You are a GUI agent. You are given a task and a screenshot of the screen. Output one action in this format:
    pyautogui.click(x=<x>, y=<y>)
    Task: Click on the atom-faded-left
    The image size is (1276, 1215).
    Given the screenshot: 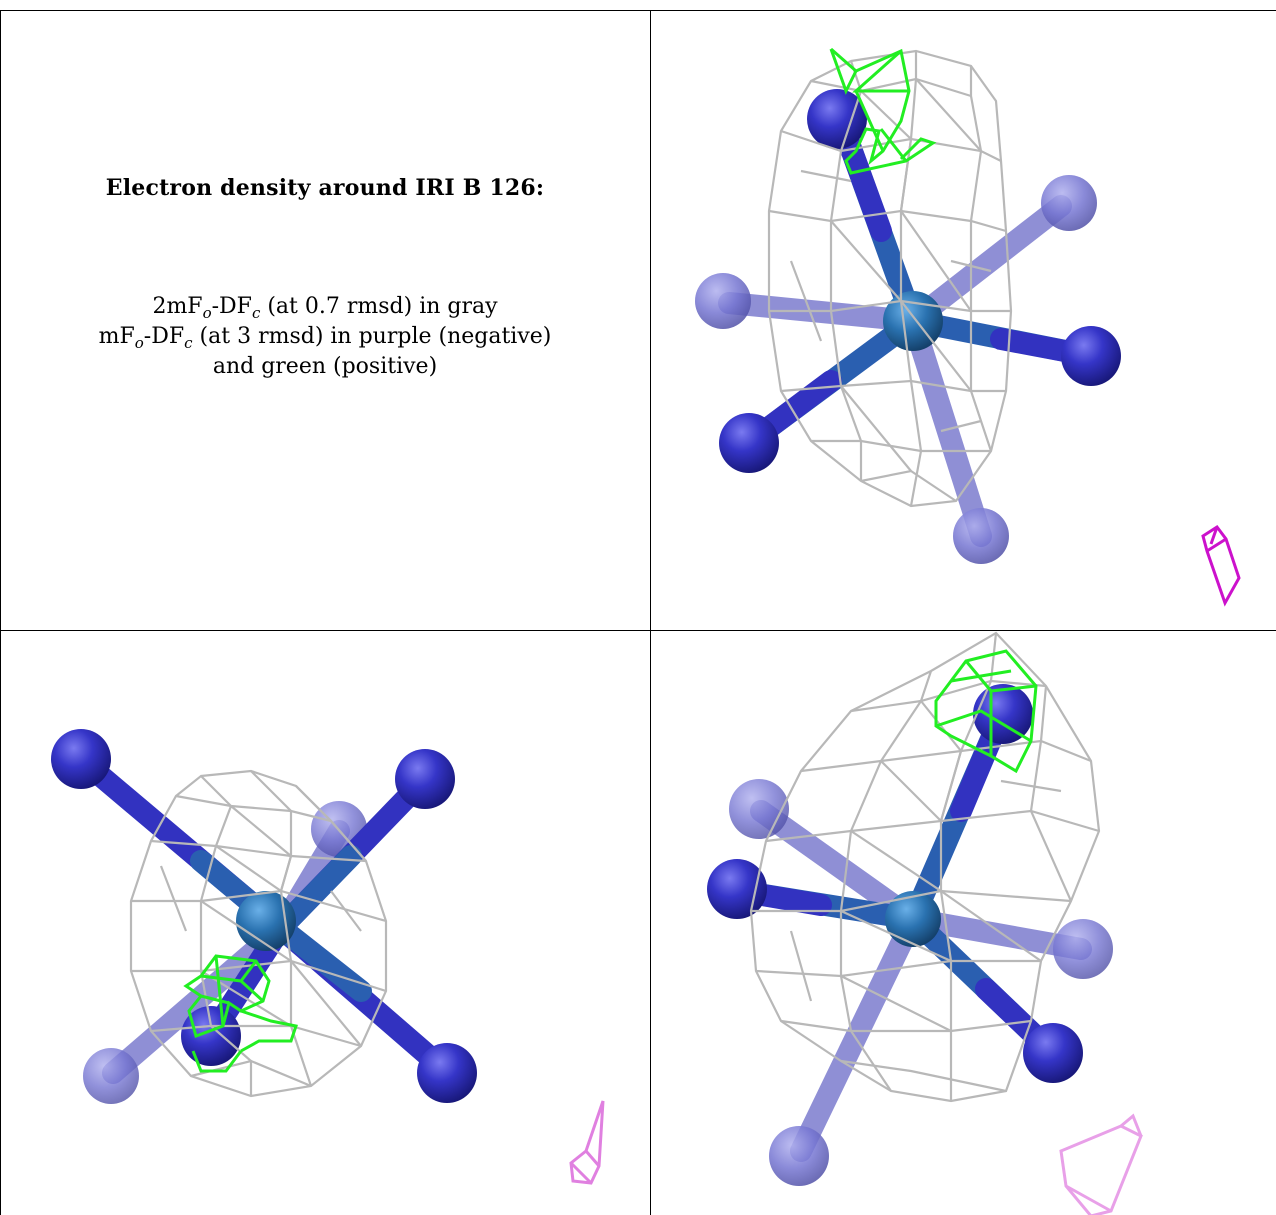 What is the action you would take?
    pyautogui.click(x=723, y=301)
    